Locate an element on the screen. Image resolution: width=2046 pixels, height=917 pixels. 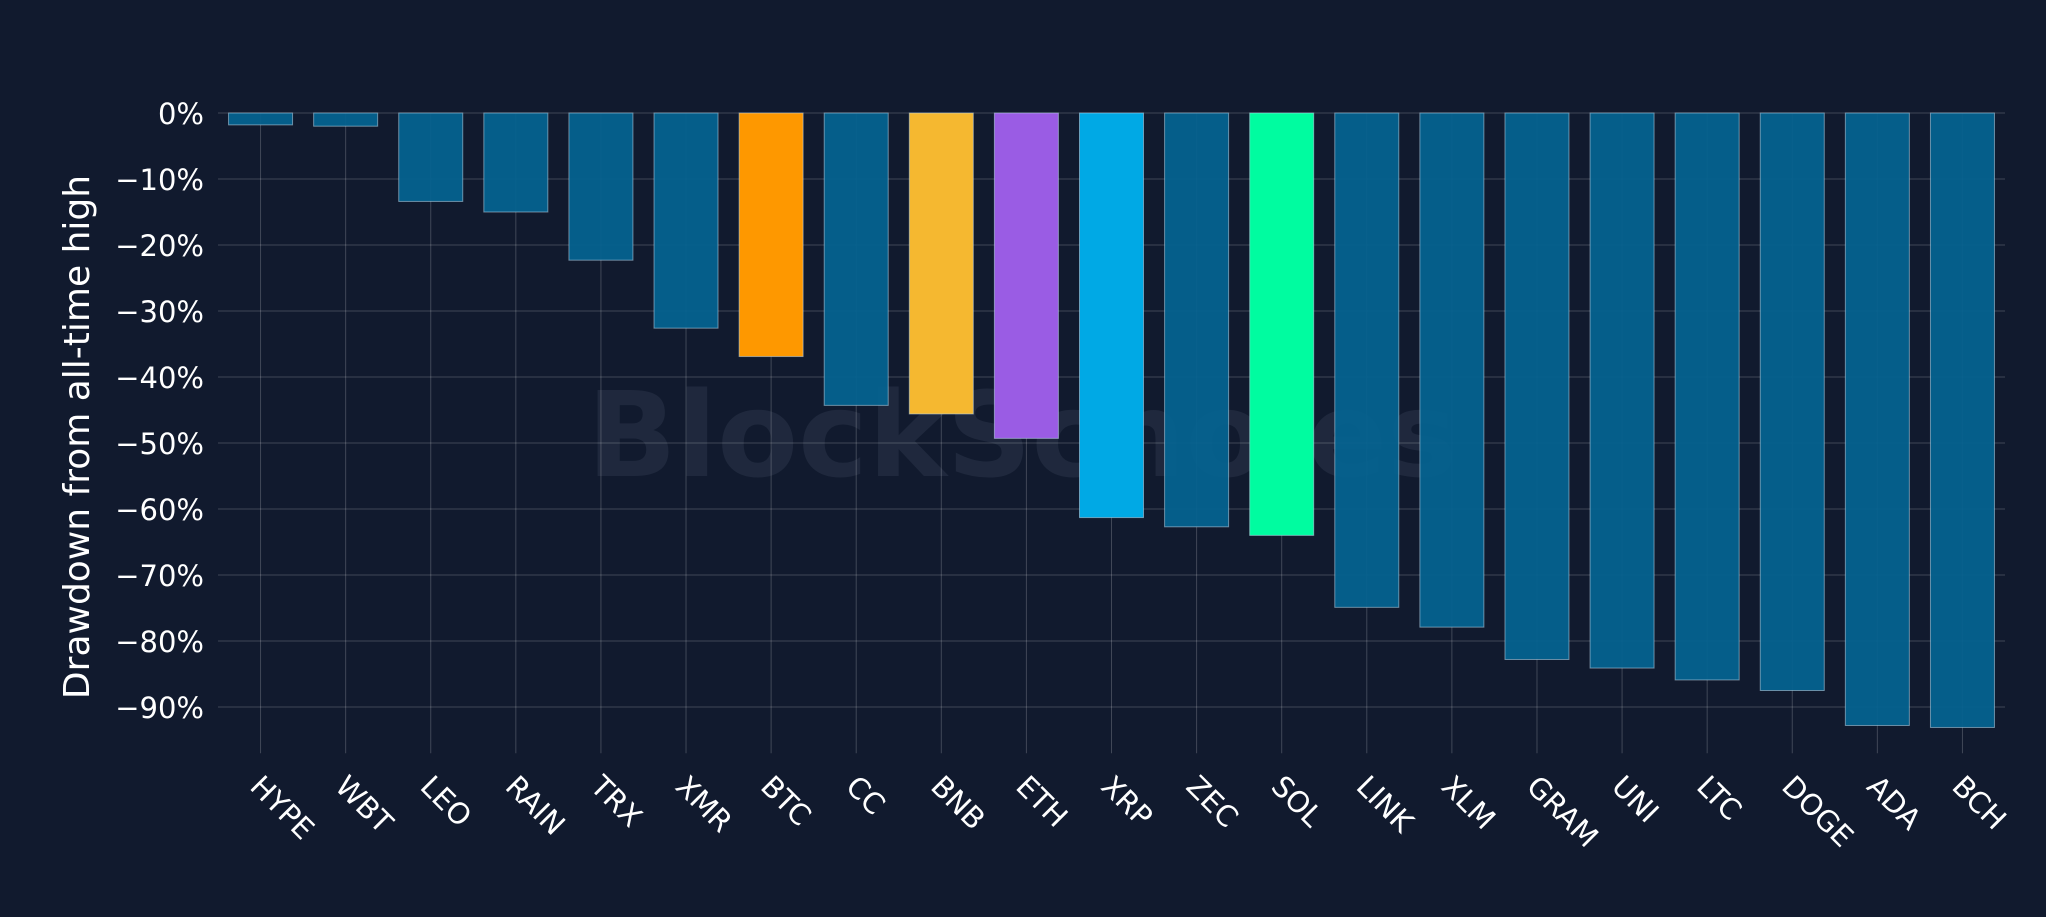
x-tick-label: ZEC is located at coordinates (1212, 801).